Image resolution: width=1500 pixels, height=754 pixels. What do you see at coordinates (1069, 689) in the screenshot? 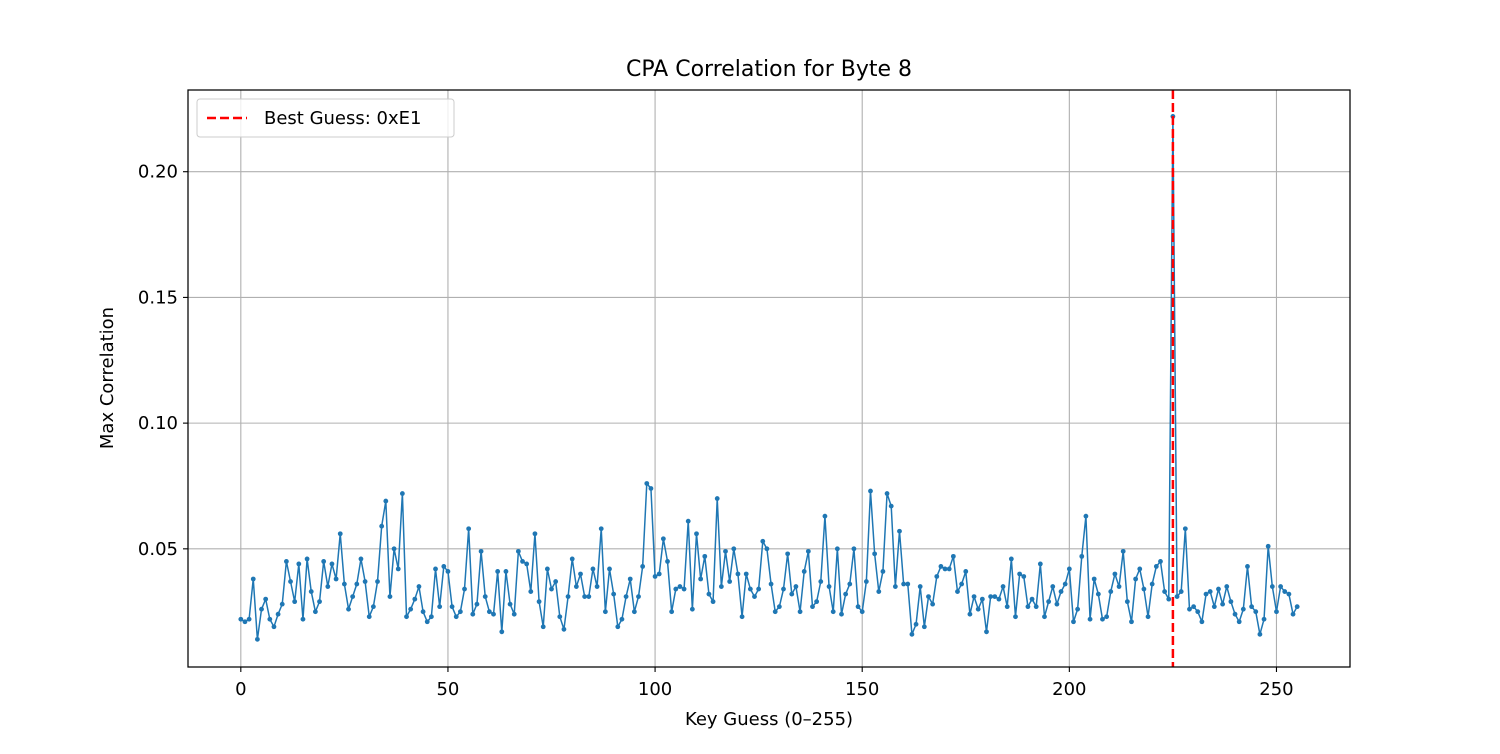
I see `x-tick-label: 200` at bounding box center [1069, 689].